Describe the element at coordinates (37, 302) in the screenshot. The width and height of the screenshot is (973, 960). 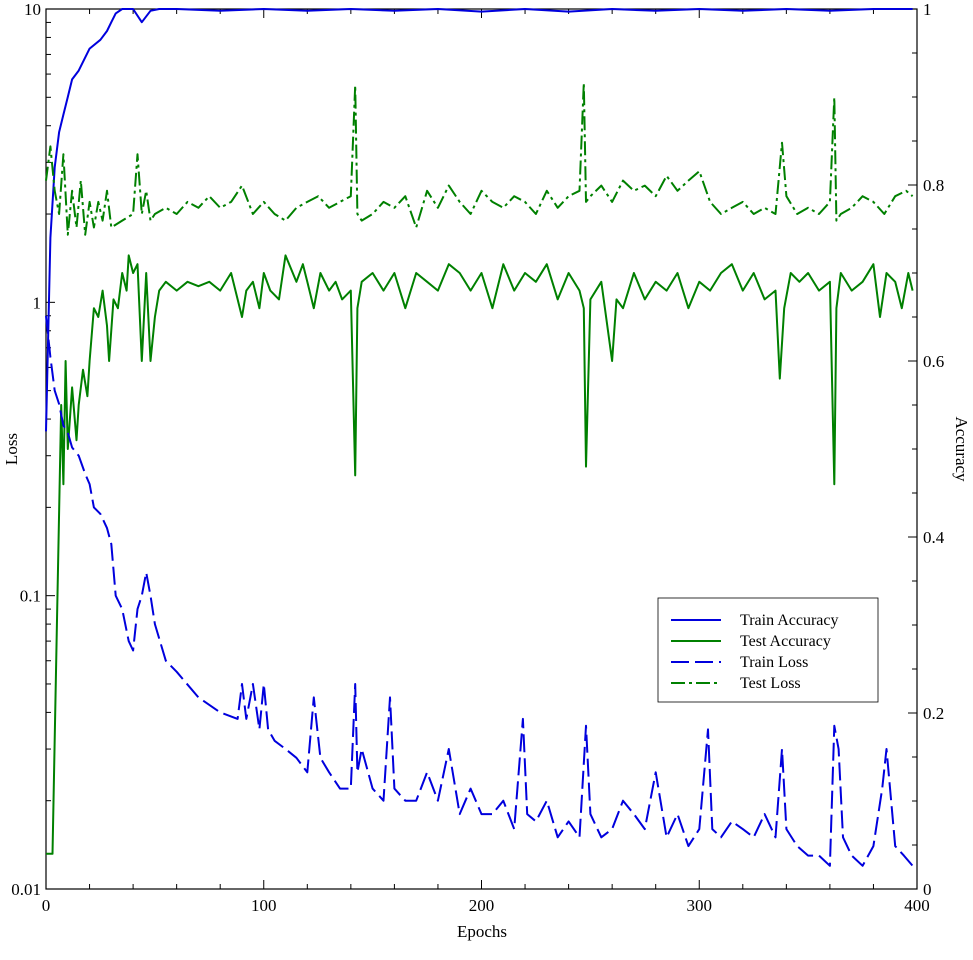
I see `y-left-tick-label: 1` at that location.